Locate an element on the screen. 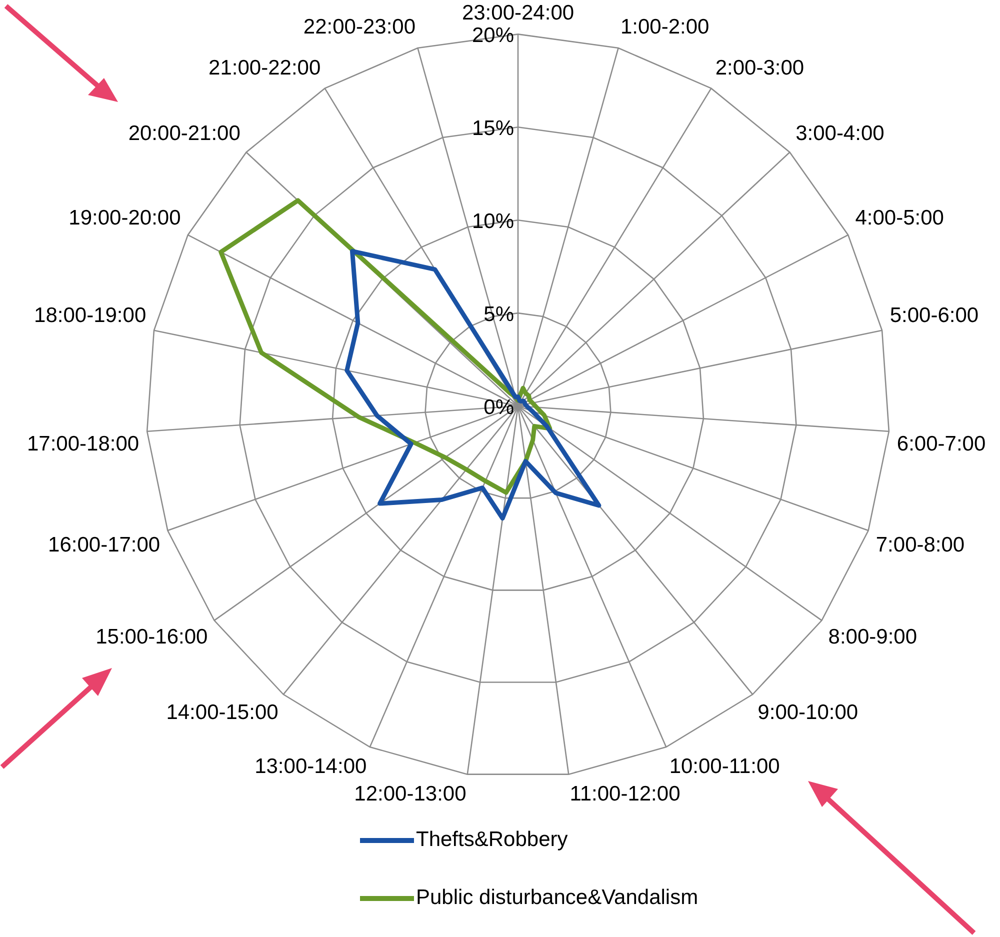 This screenshot has width=1000, height=937. spoke-label: 19:00-20:00 is located at coordinates (124, 218).